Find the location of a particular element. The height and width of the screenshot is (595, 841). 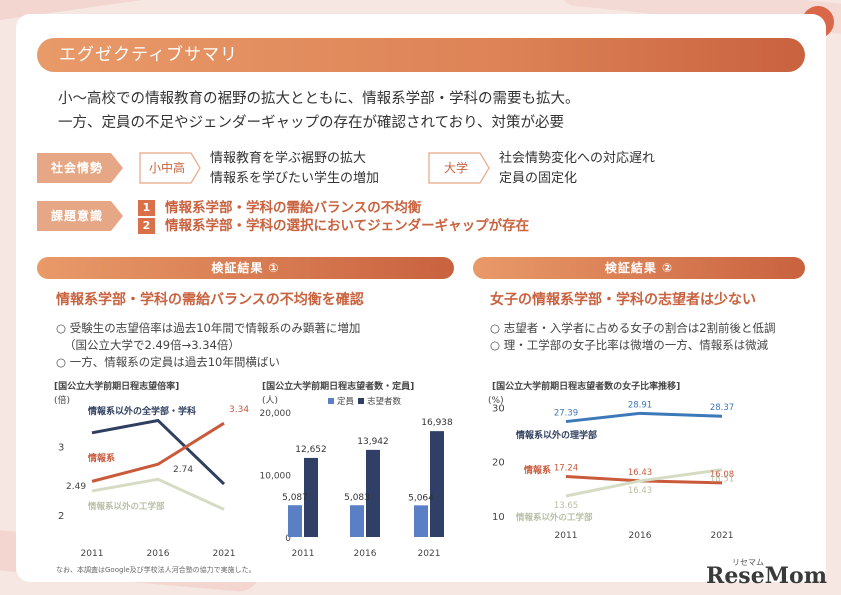

issue-tag: 課題意識 is located at coordinates (80, 216).